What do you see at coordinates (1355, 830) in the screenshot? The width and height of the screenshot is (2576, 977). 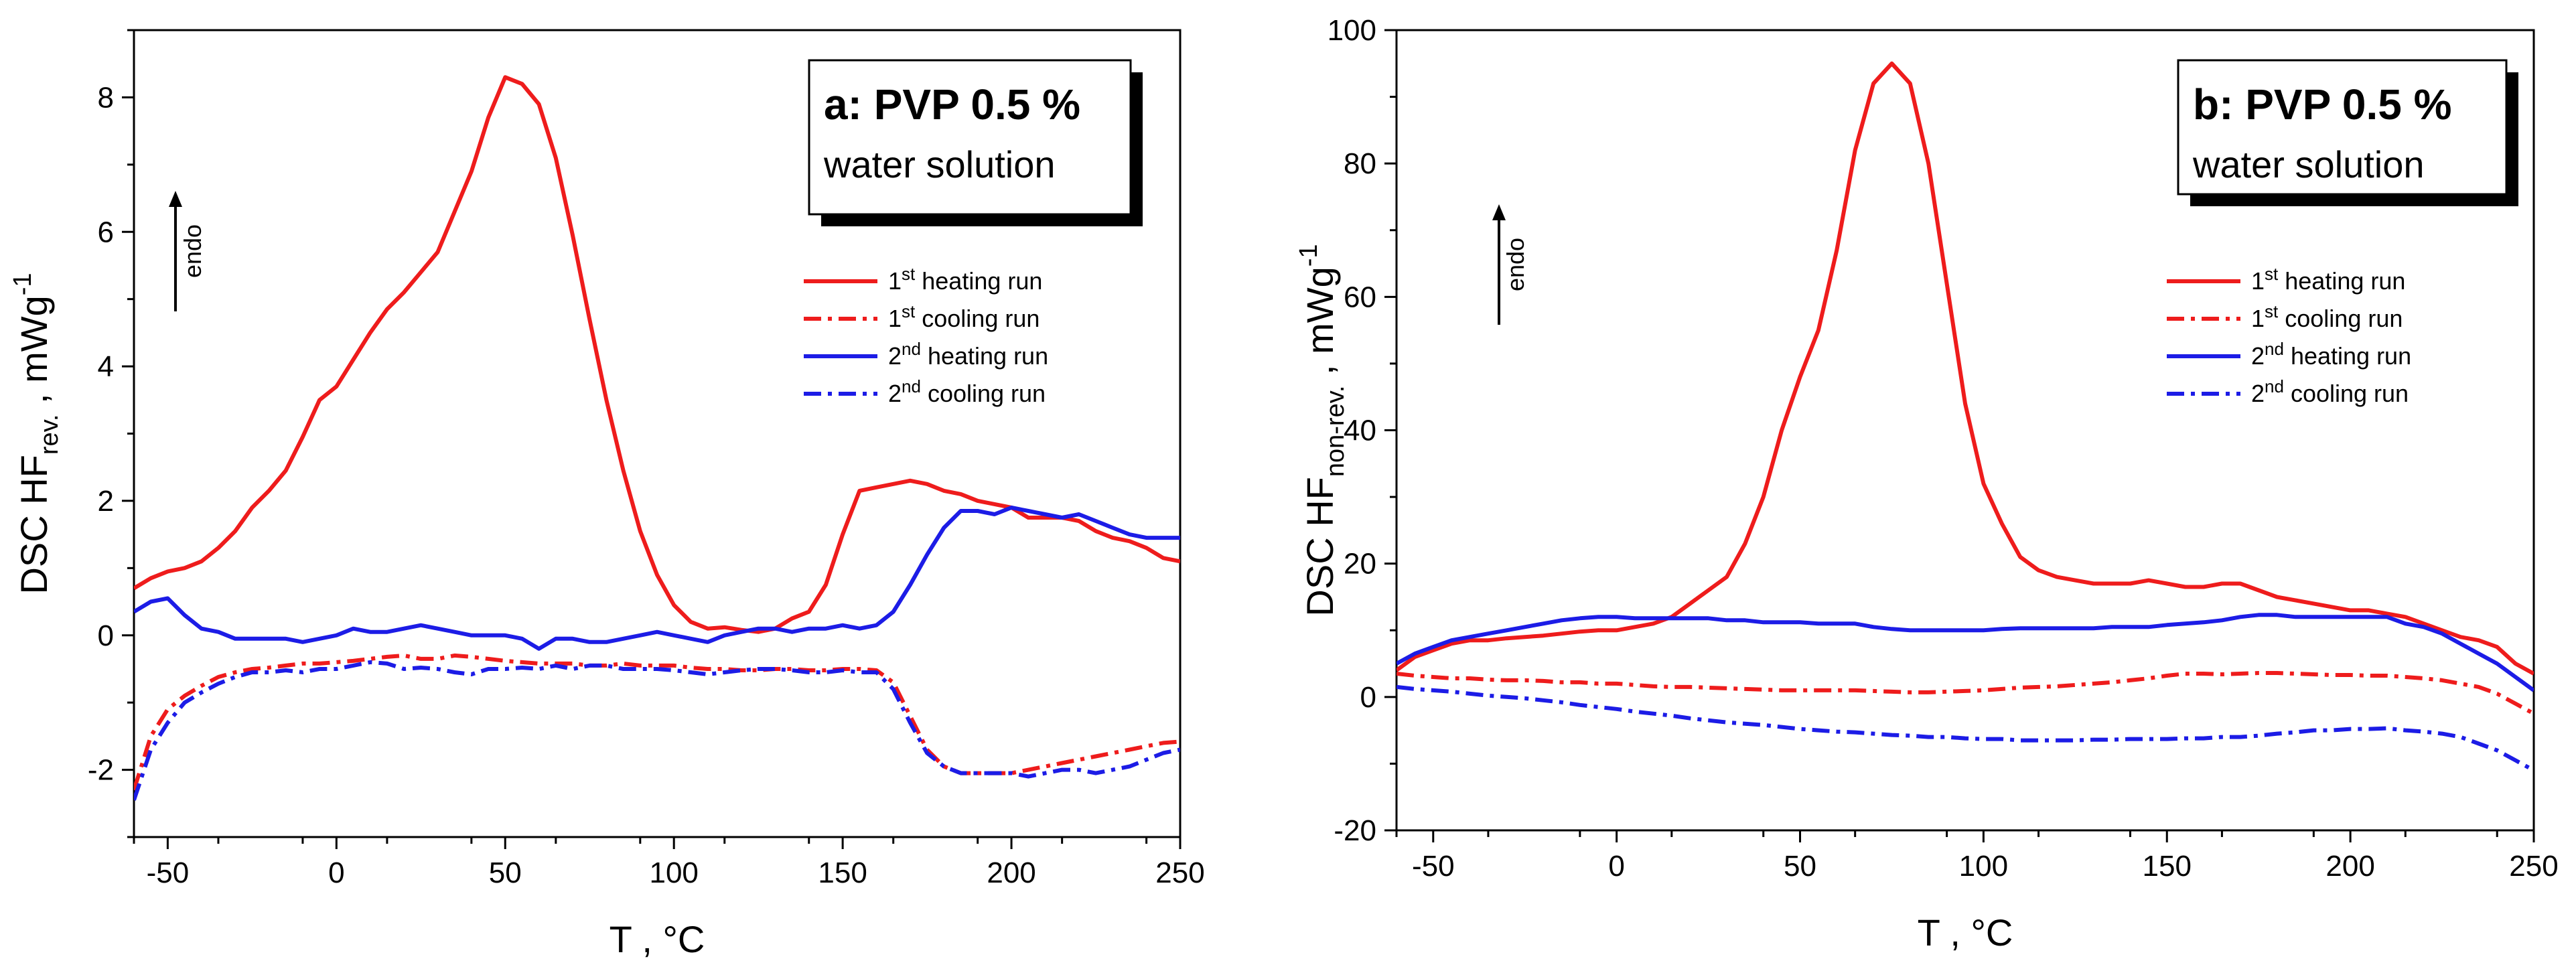 I see `y-tick-label: -20` at bounding box center [1355, 830].